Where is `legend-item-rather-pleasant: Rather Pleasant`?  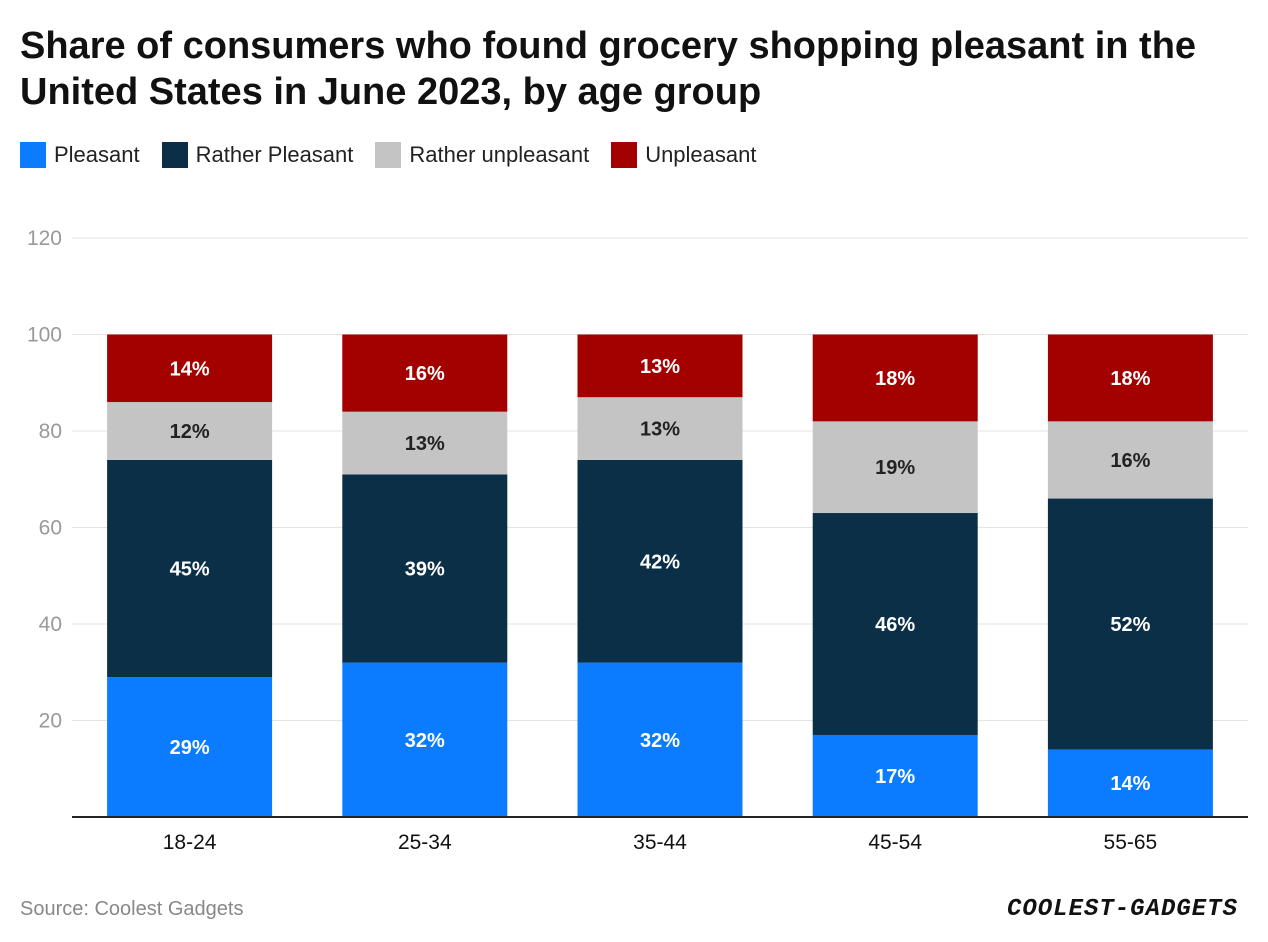
legend-item-rather-pleasant: Rather Pleasant is located at coordinates (257, 155).